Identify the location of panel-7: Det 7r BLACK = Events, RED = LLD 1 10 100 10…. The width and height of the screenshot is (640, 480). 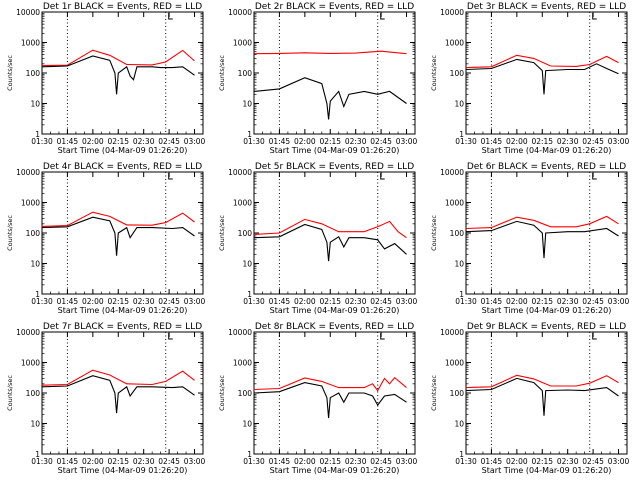
(106, 398).